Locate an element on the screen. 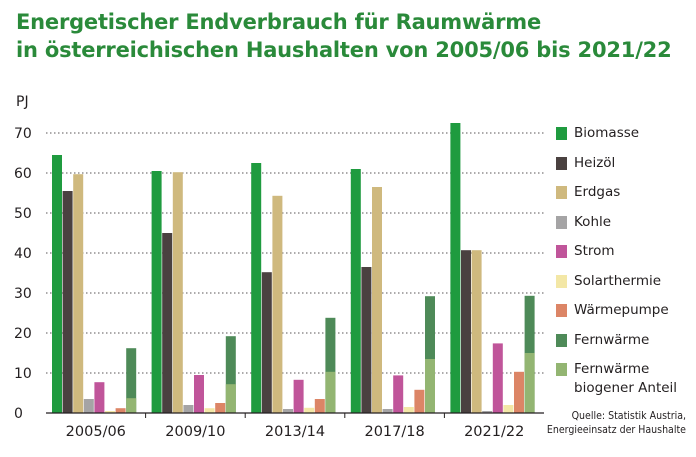 The height and width of the screenshot is (457, 696). x-axis-ticks: 2005/06 2009/10 2013/14 2017/18 2021/22 is located at coordinates (295, 426).